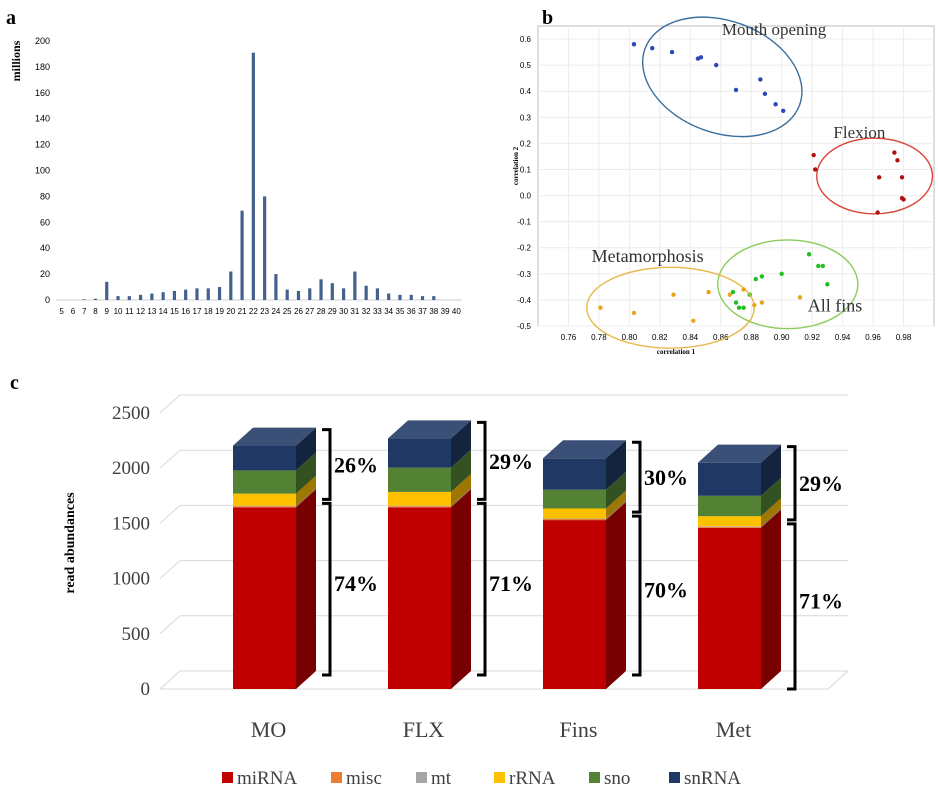 The height and width of the screenshot is (800, 938). What do you see at coordinates (771, 470) in the screenshot?
I see `bar-met-snrna-side` at bounding box center [771, 470].